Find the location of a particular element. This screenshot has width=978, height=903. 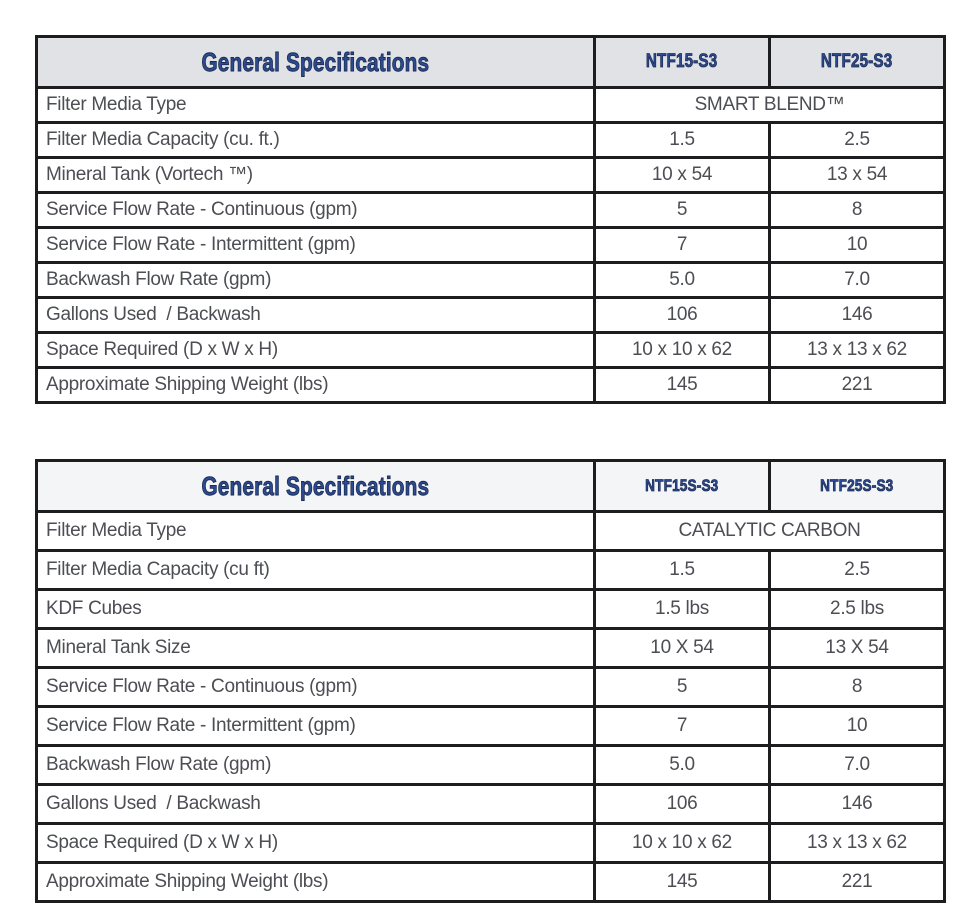

spec-label: Filter Media Capacity (cu. ft.) is located at coordinates (315, 140).